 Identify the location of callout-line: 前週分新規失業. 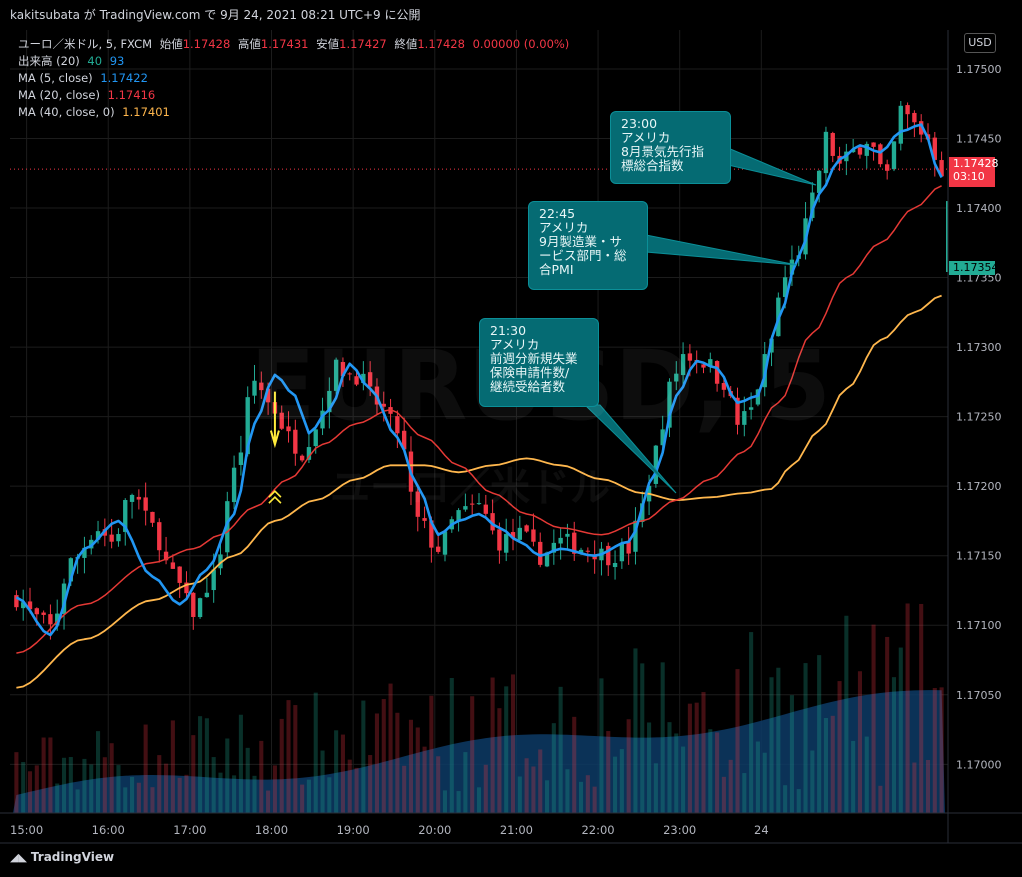
(534, 358).